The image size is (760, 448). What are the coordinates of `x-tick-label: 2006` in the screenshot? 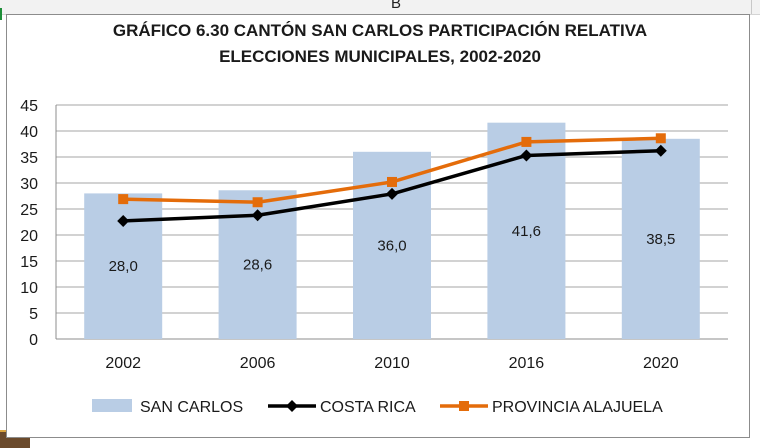 It's located at (258, 363).